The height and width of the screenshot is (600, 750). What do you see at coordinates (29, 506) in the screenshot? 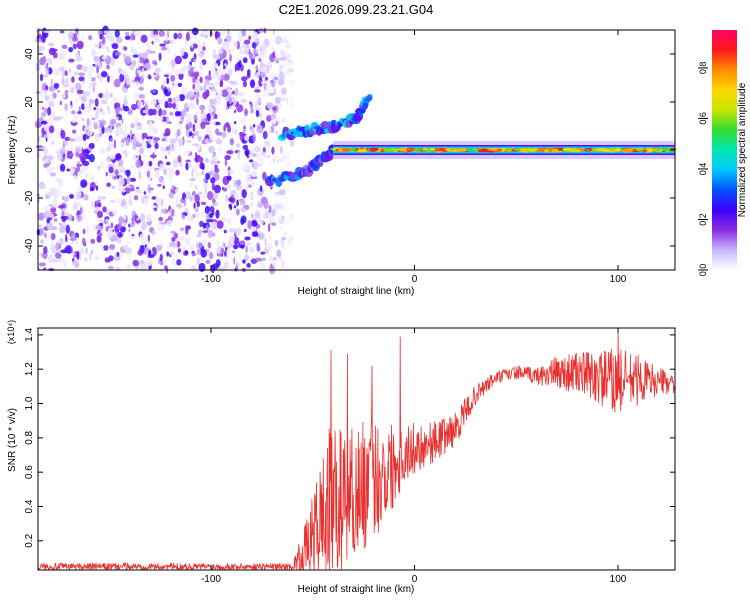
I see `y-tick-label: 0.4` at bounding box center [29, 506].